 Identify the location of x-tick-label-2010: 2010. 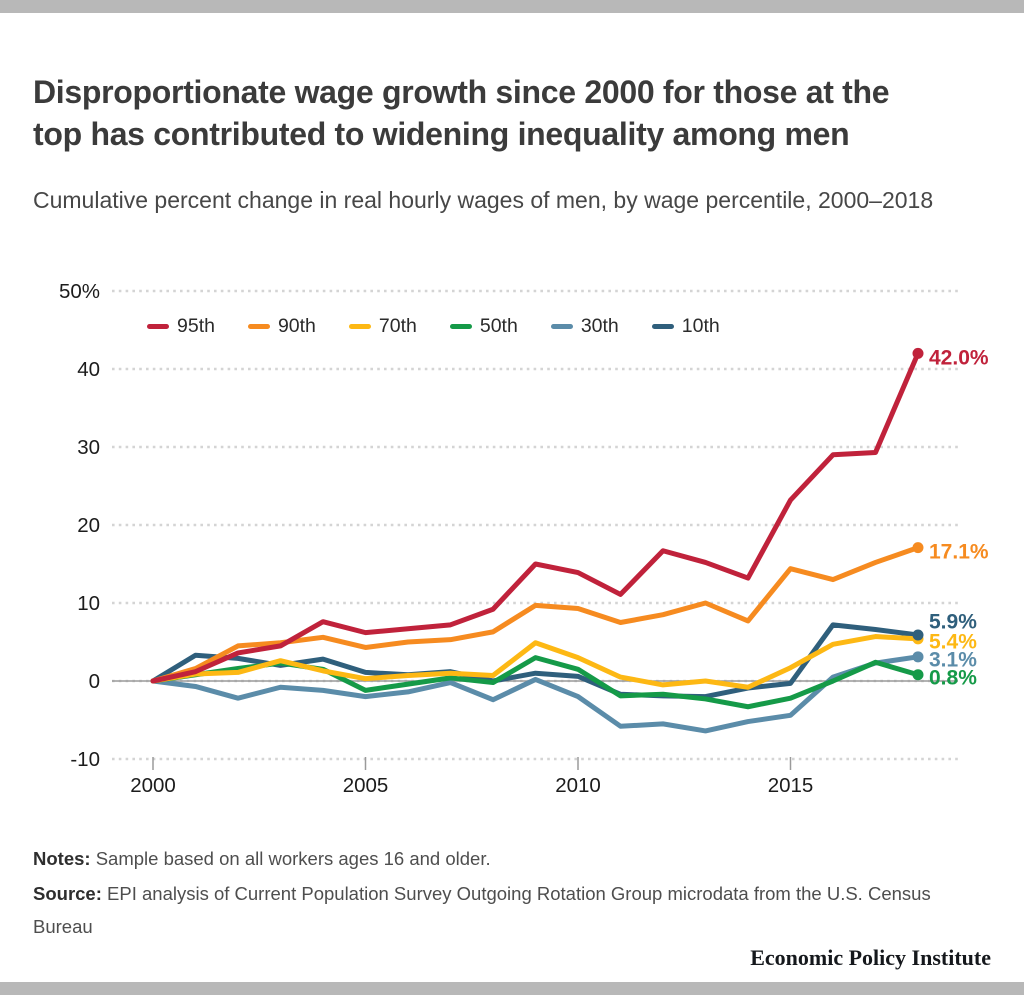
(578, 785).